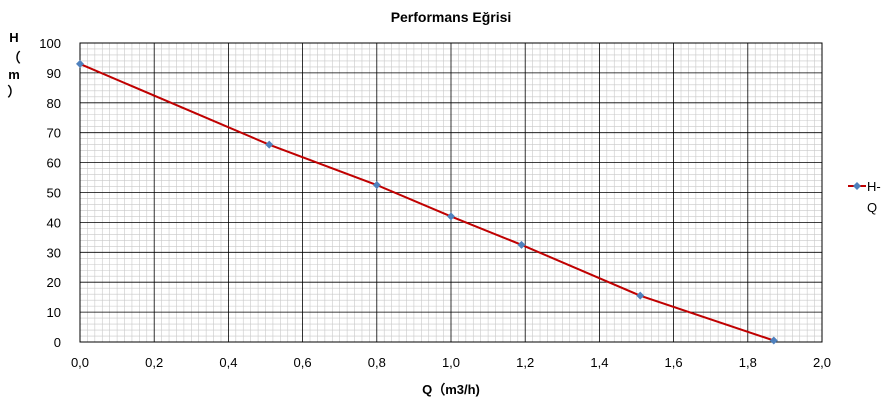 The width and height of the screenshot is (895, 405). I want to click on x-tick-label: 0,8, so click(377, 362).